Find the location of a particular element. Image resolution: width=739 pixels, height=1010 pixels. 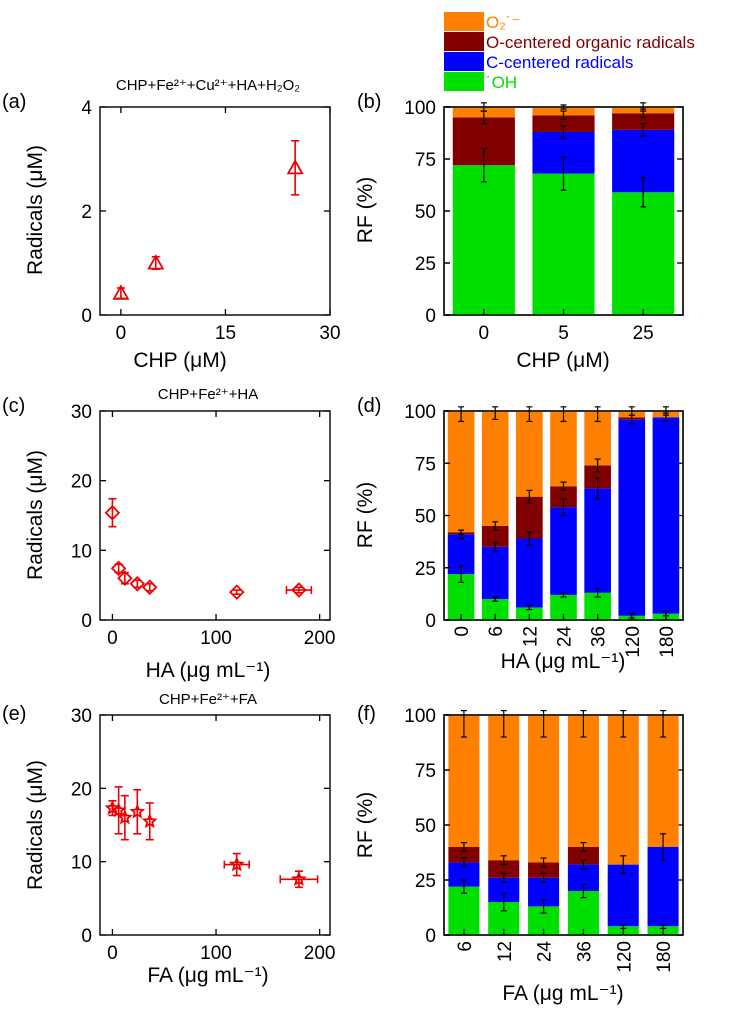

legend-label-o2: O₂˙⁻ is located at coordinates (503, 22).